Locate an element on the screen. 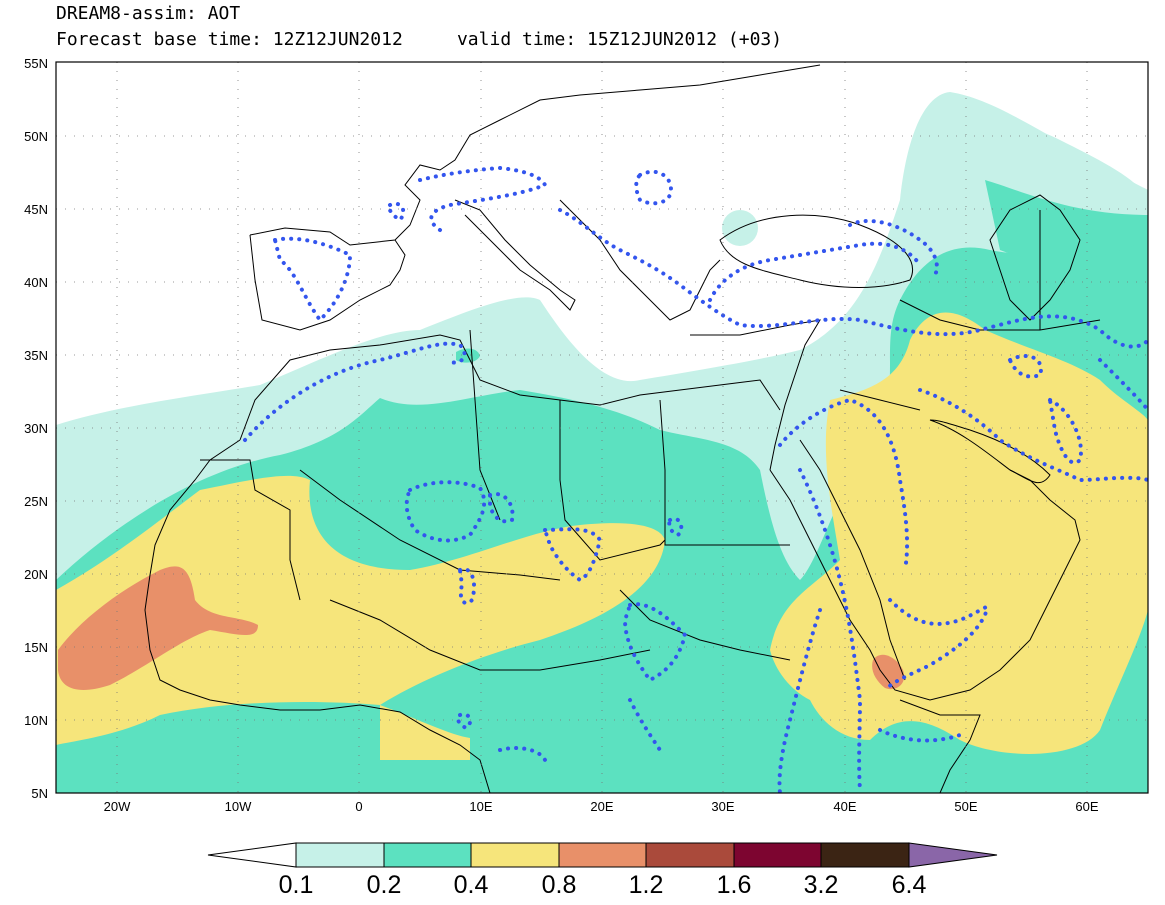  colorbar-label: 0.4 is located at coordinates (471, 885).